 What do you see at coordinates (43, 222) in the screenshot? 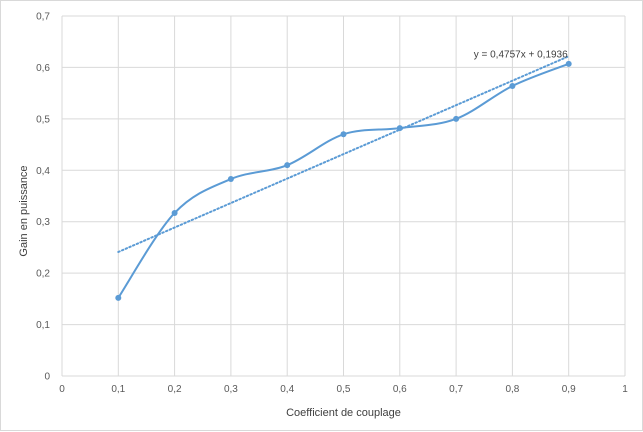
I see `y-tick-label: 0,3` at bounding box center [43, 222].